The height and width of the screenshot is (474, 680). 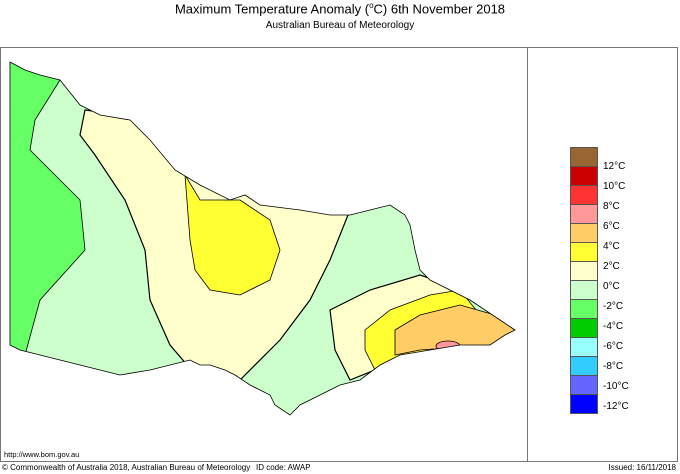 What do you see at coordinates (232, 235) in the screenshot?
I see `zone-2-4-central` at bounding box center [232, 235].